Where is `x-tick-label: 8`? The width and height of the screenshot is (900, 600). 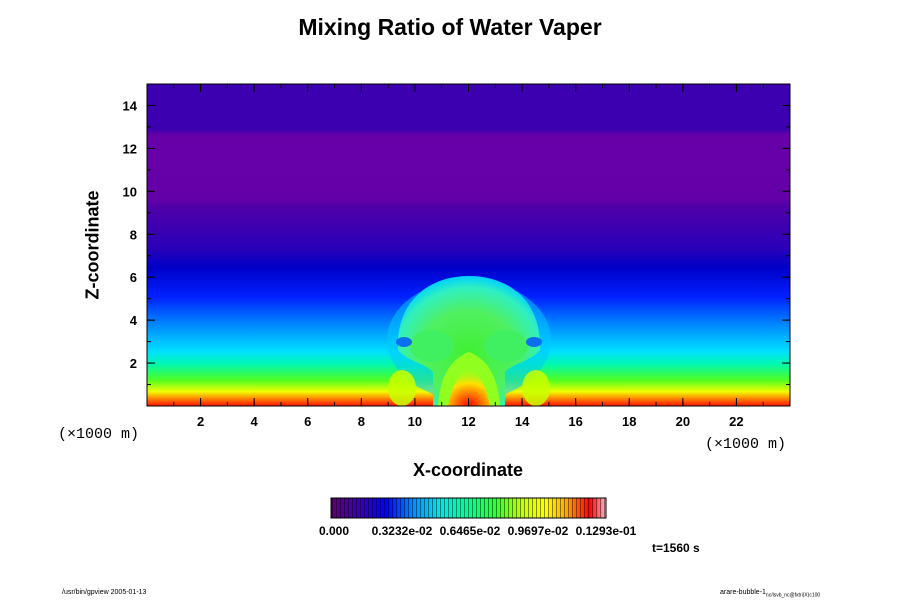
x-tick-label: 8 is located at coordinates (361, 421).